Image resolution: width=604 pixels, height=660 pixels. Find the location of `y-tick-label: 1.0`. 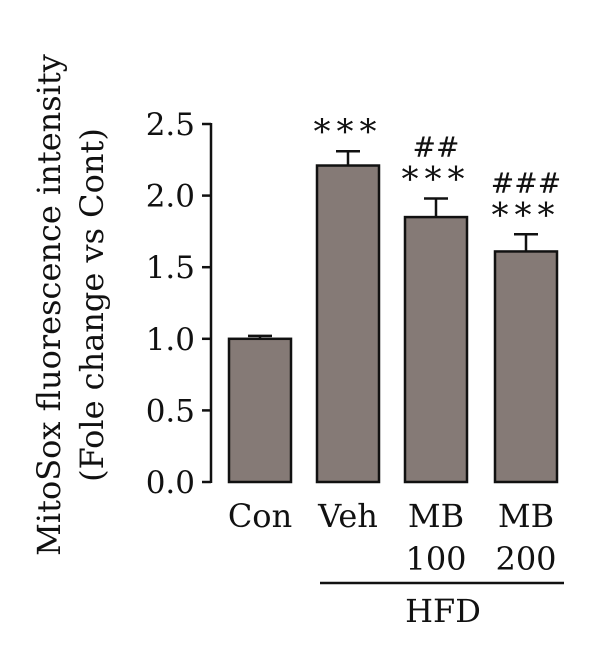

y-tick-label: 1.0 is located at coordinates (170, 340).